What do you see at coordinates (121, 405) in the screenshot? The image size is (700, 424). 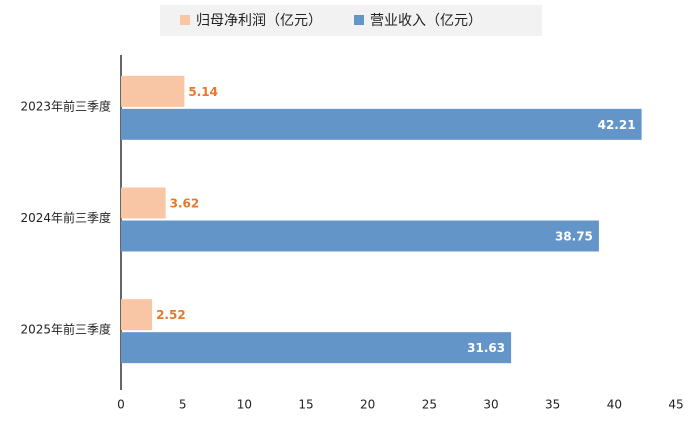 I see `x-tick-label: 0` at bounding box center [121, 405].